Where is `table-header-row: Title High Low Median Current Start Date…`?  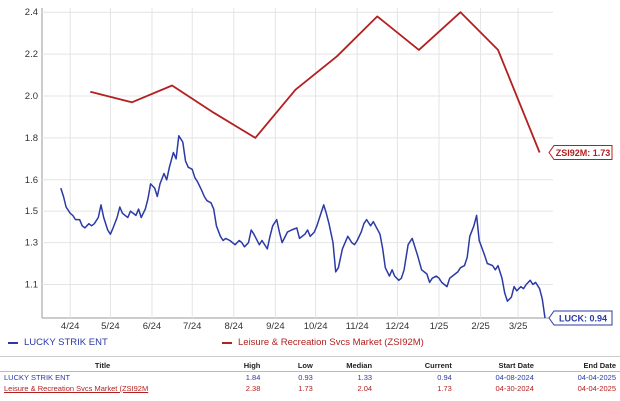
table-header-row: Title High Low Median Current Start Date… is located at coordinates (310, 366).